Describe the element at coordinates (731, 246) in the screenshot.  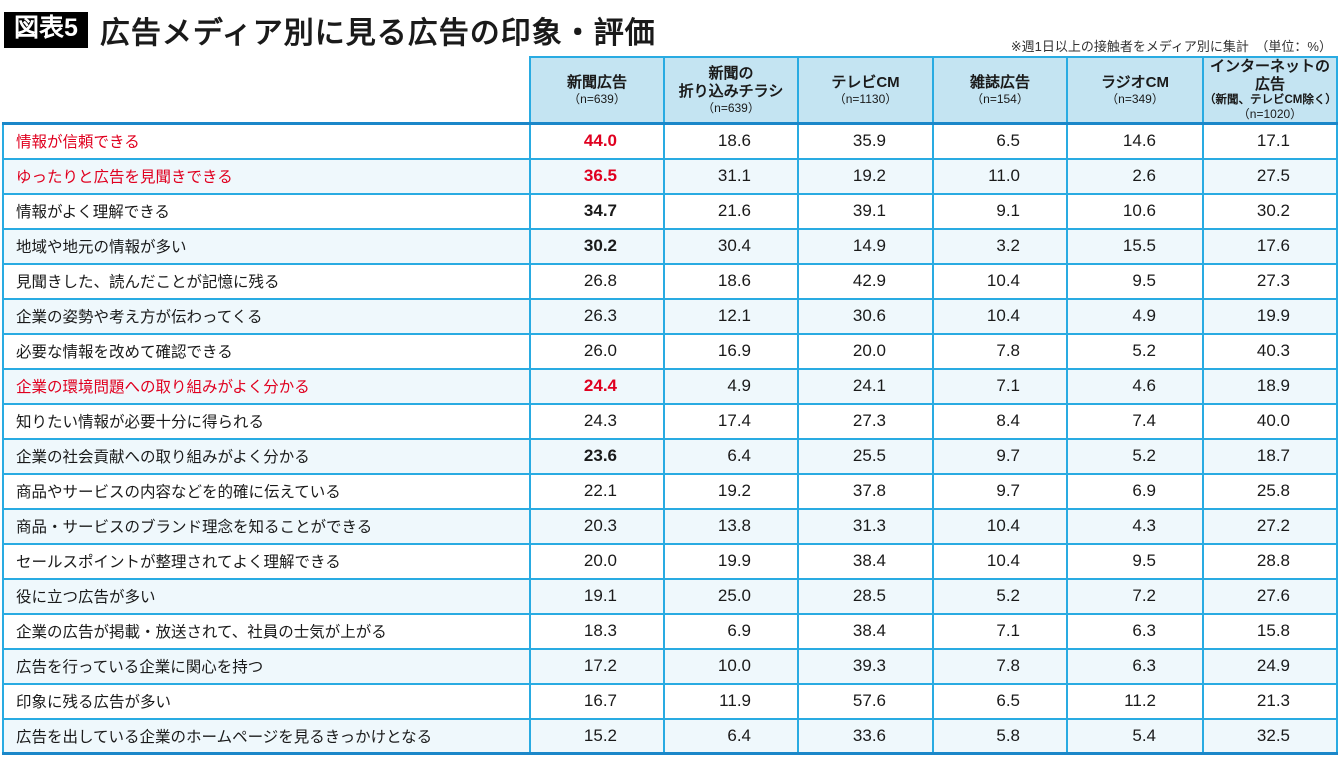
I see `value-cell: 30.4` at that location.